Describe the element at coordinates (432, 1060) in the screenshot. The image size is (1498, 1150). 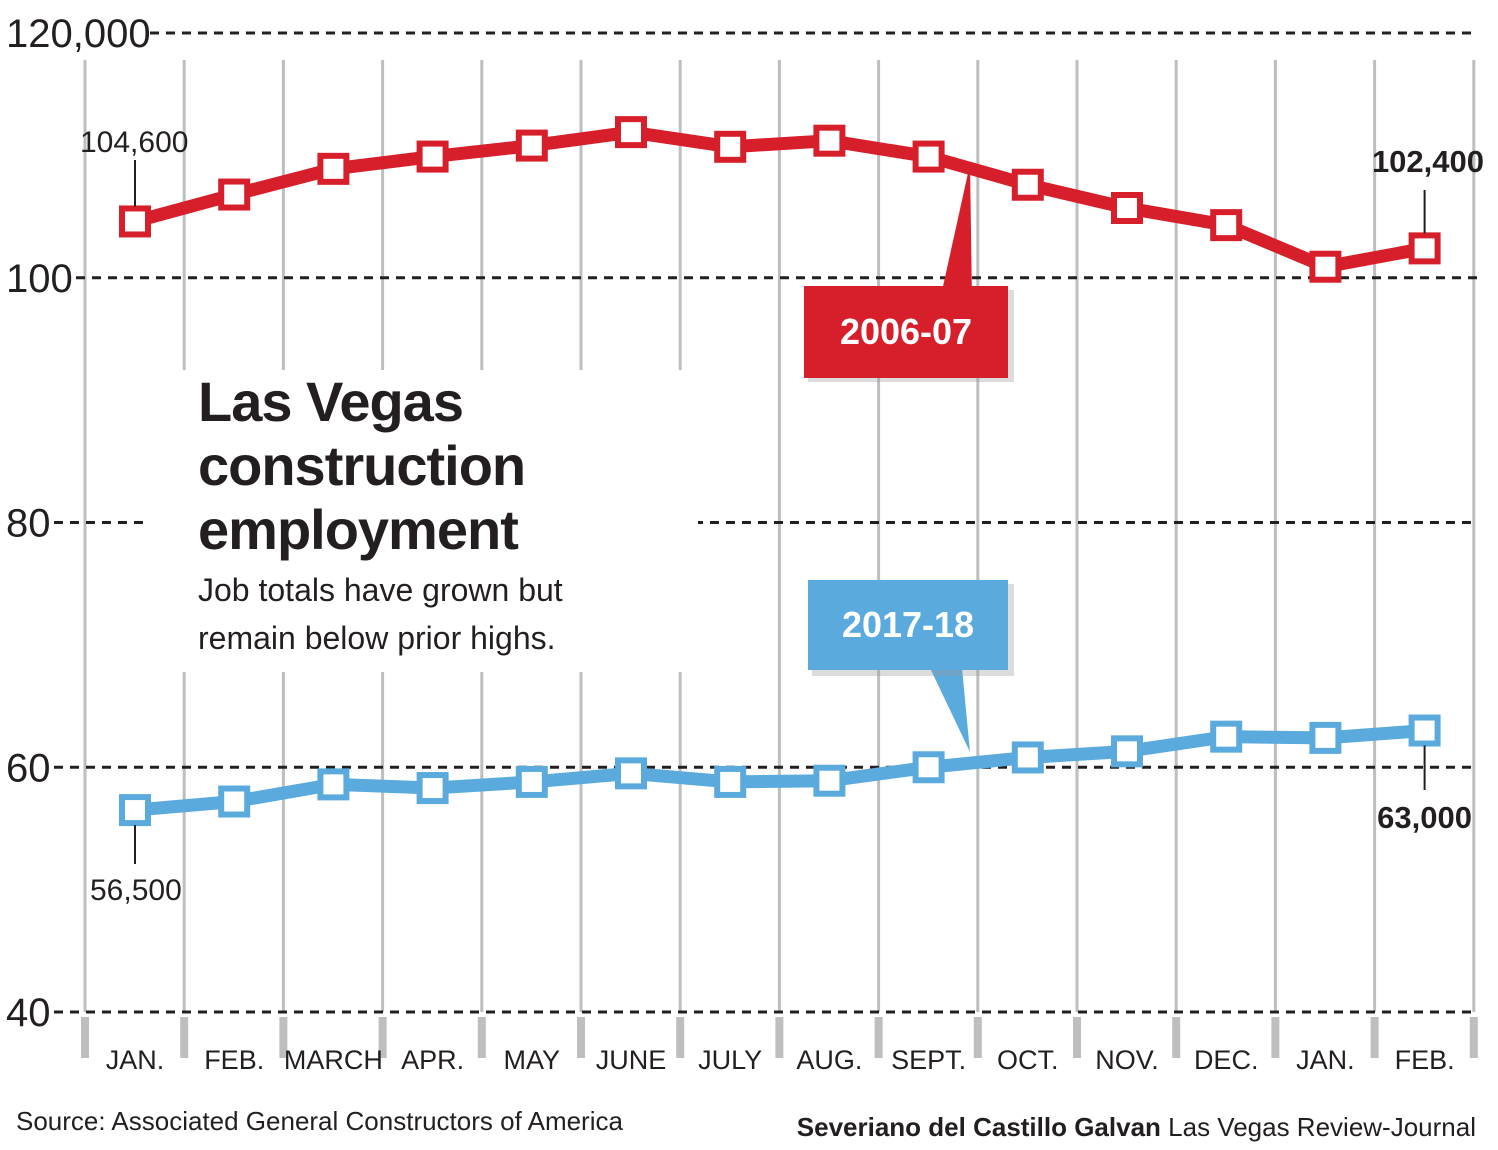
I see `x-tick-label: APR.` at that location.